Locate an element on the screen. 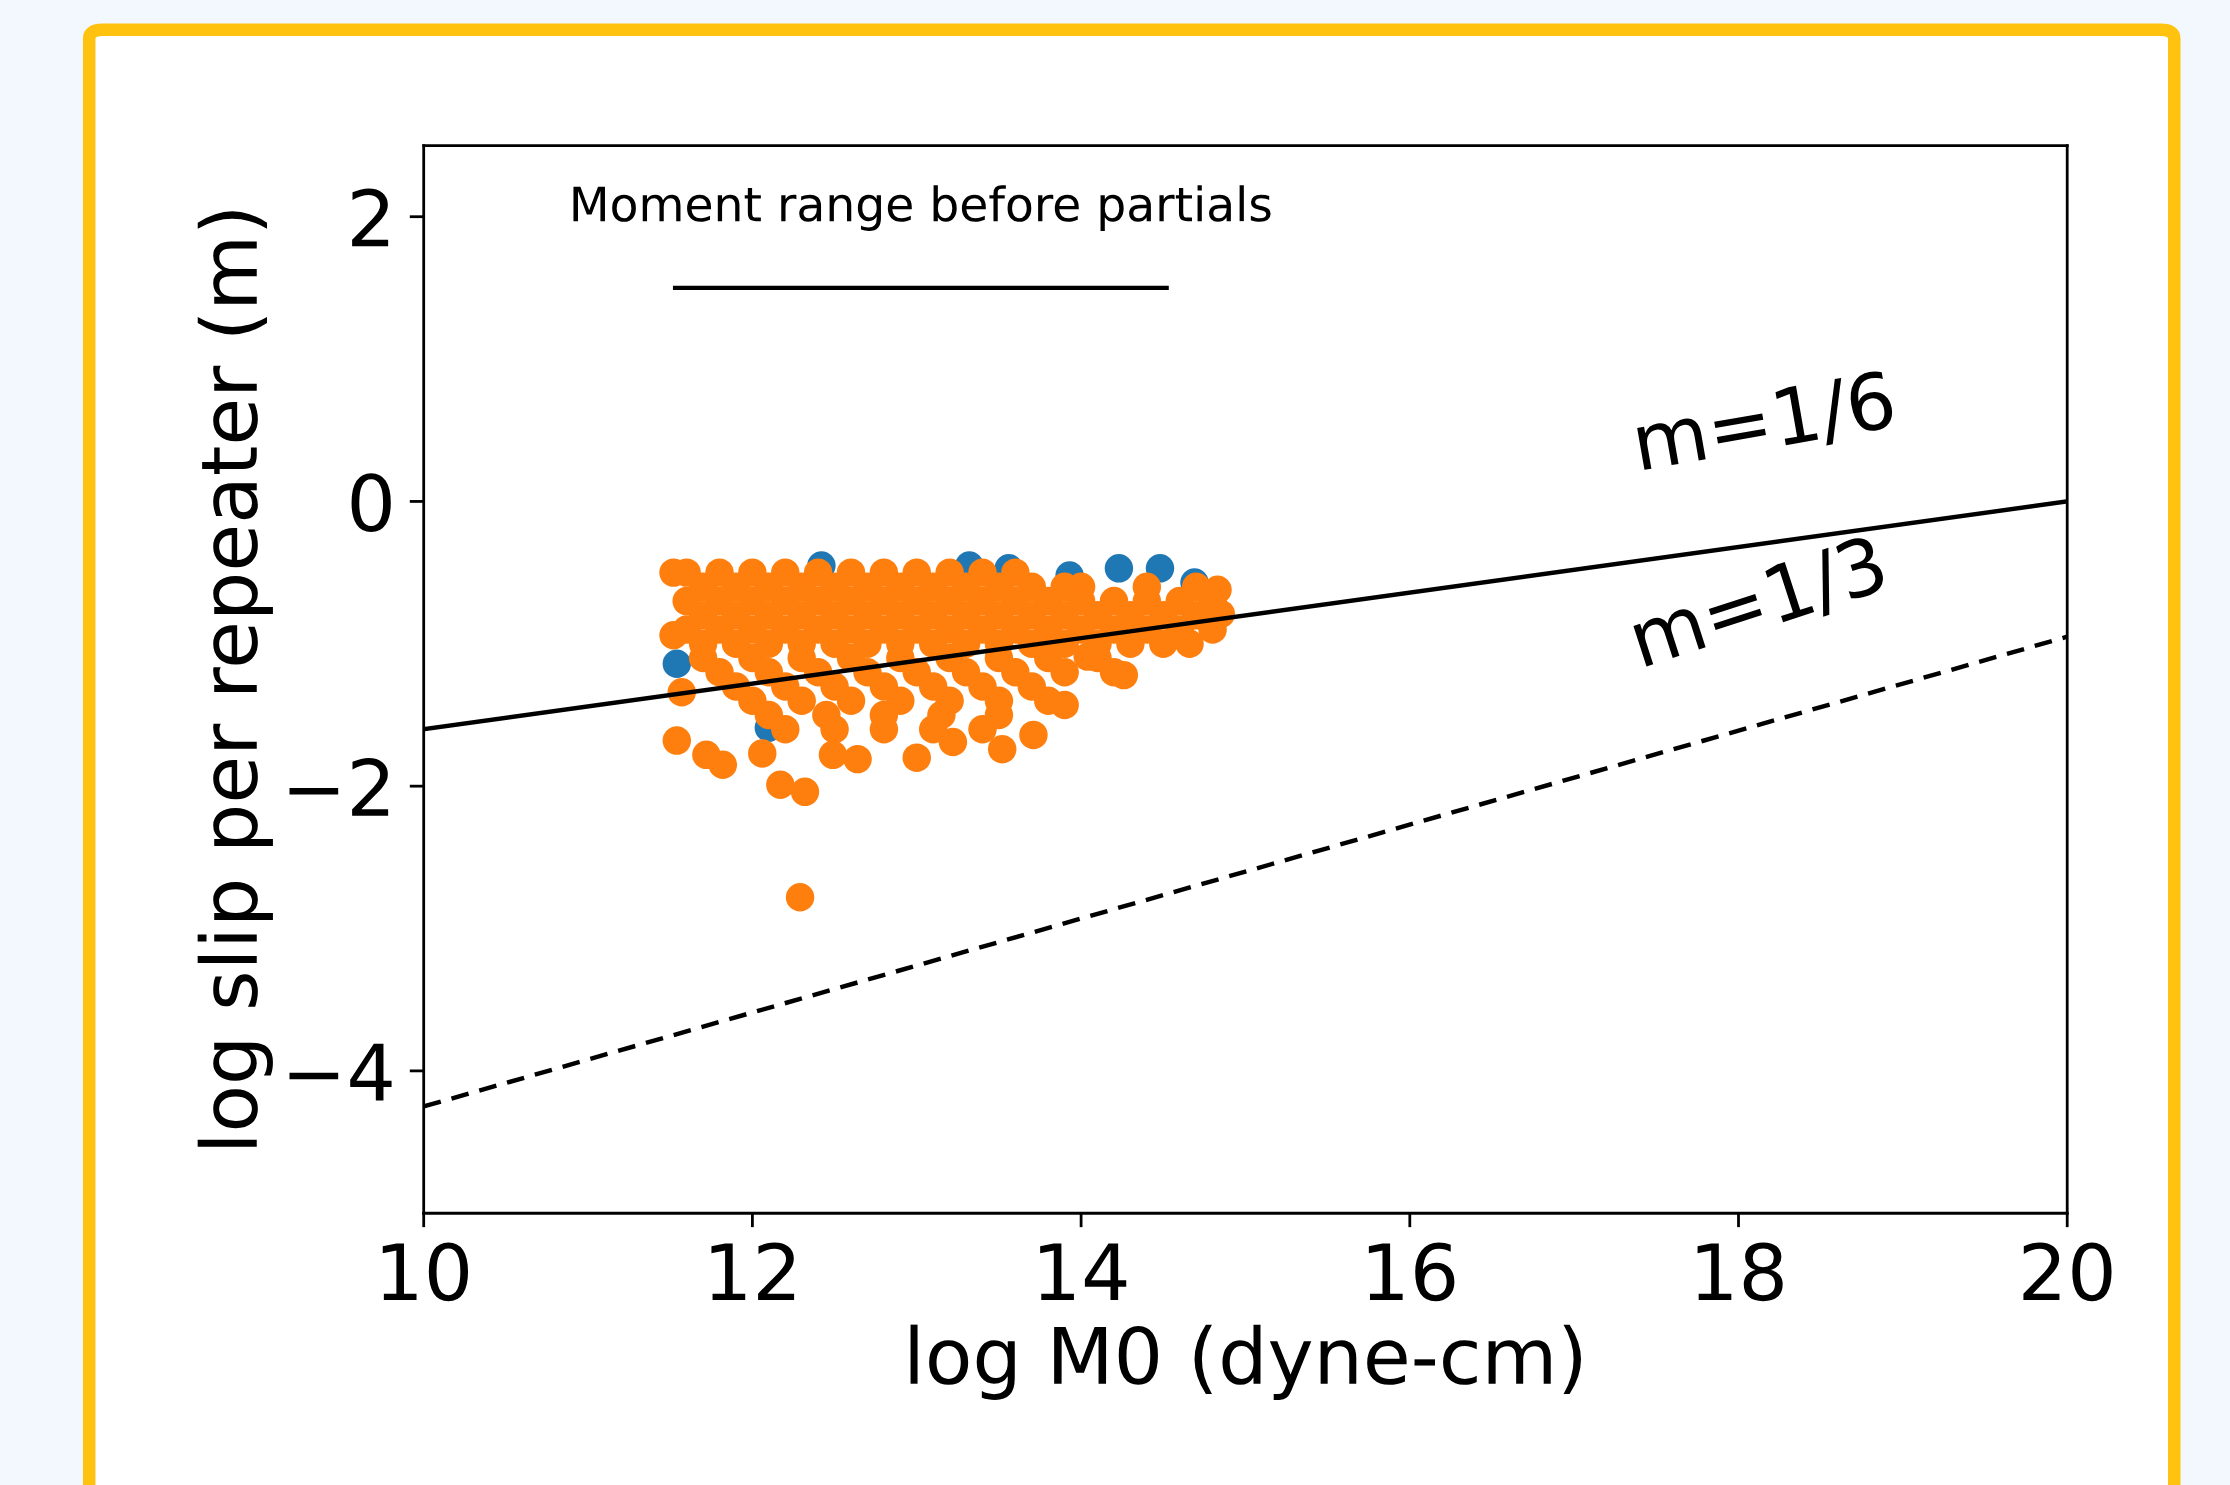 This screenshot has width=2230, height=1485. x-tick-label: 20 is located at coordinates (2067, 1272).